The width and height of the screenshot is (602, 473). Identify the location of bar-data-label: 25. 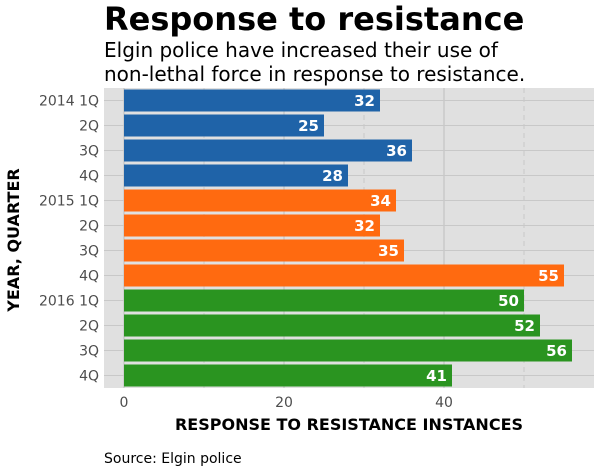
(308, 126).